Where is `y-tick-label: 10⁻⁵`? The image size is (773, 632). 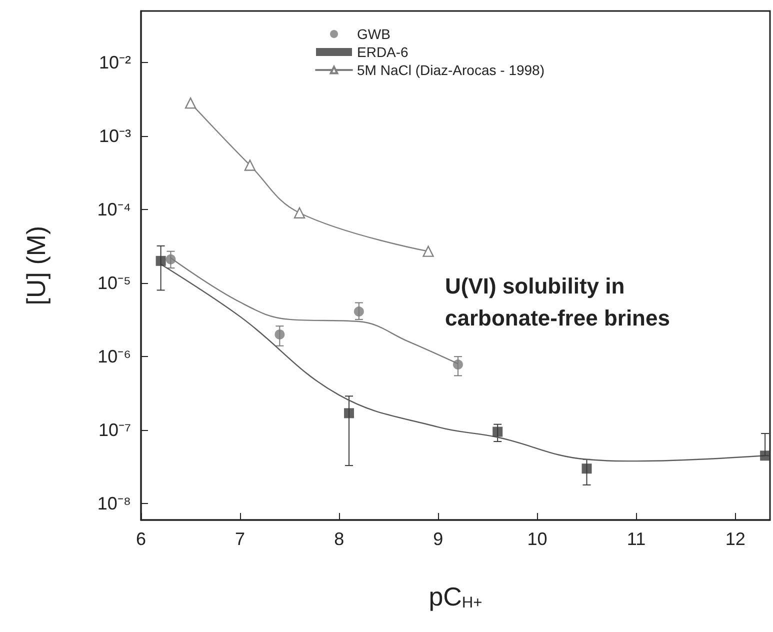
y-tick-label: 10⁻⁵ is located at coordinates (114, 283).